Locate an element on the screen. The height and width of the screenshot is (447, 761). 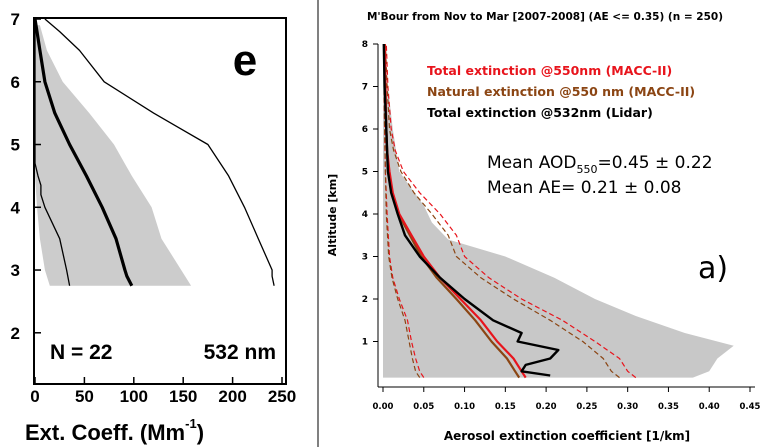
legend-entry-total-550: Total extinction @550nm (MACC-II) is located at coordinates (549, 70).